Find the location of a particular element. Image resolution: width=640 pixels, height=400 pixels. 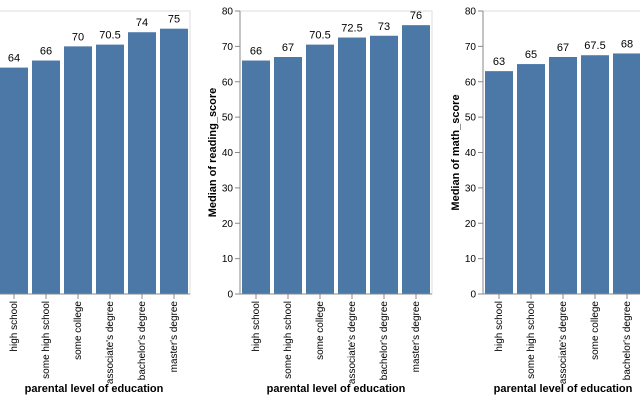

value-label: 64 is located at coordinates (14, 59).